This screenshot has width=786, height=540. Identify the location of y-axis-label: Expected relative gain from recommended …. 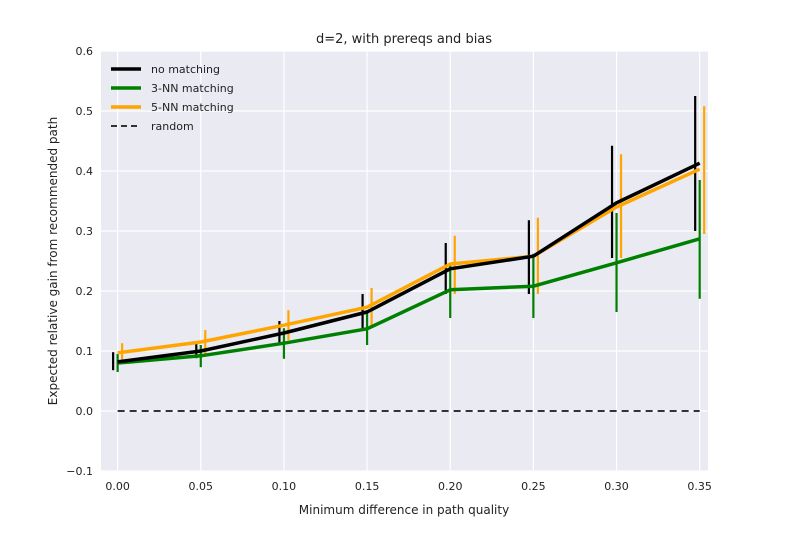
(53, 261).